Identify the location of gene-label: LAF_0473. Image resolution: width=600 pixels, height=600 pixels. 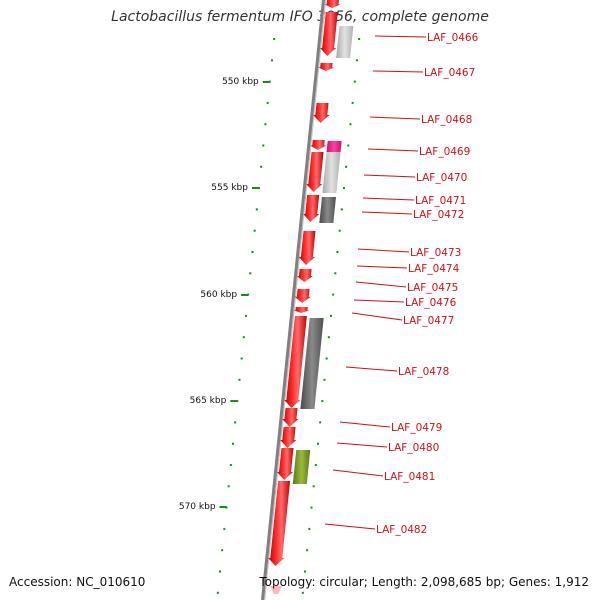
(435, 253).